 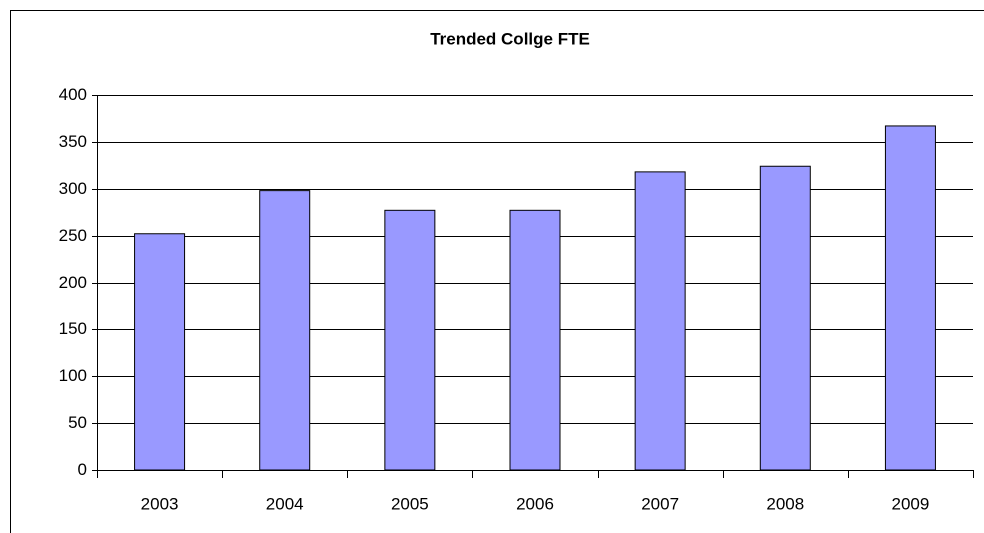 What do you see at coordinates (660, 503) in the screenshot?
I see `x-tick-label: 2007` at bounding box center [660, 503].